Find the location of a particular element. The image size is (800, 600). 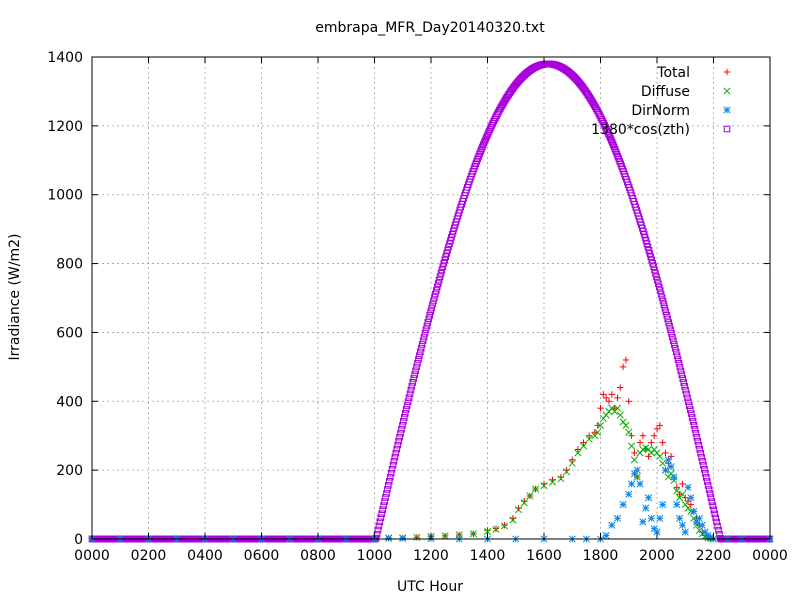

x-tick-label: 1400 is located at coordinates (488, 556).